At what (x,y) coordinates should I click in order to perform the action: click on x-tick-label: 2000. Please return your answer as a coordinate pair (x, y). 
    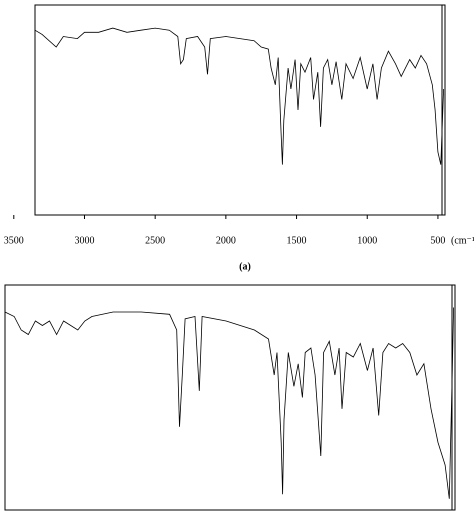
    Looking at the image, I should click on (226, 240).